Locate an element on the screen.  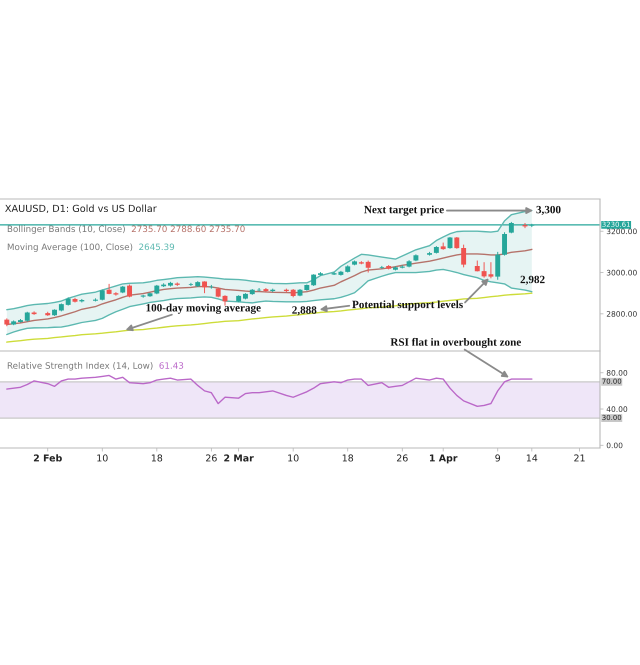
annotation: Relative Strength Index (14, Low) is located at coordinates (80, 366).